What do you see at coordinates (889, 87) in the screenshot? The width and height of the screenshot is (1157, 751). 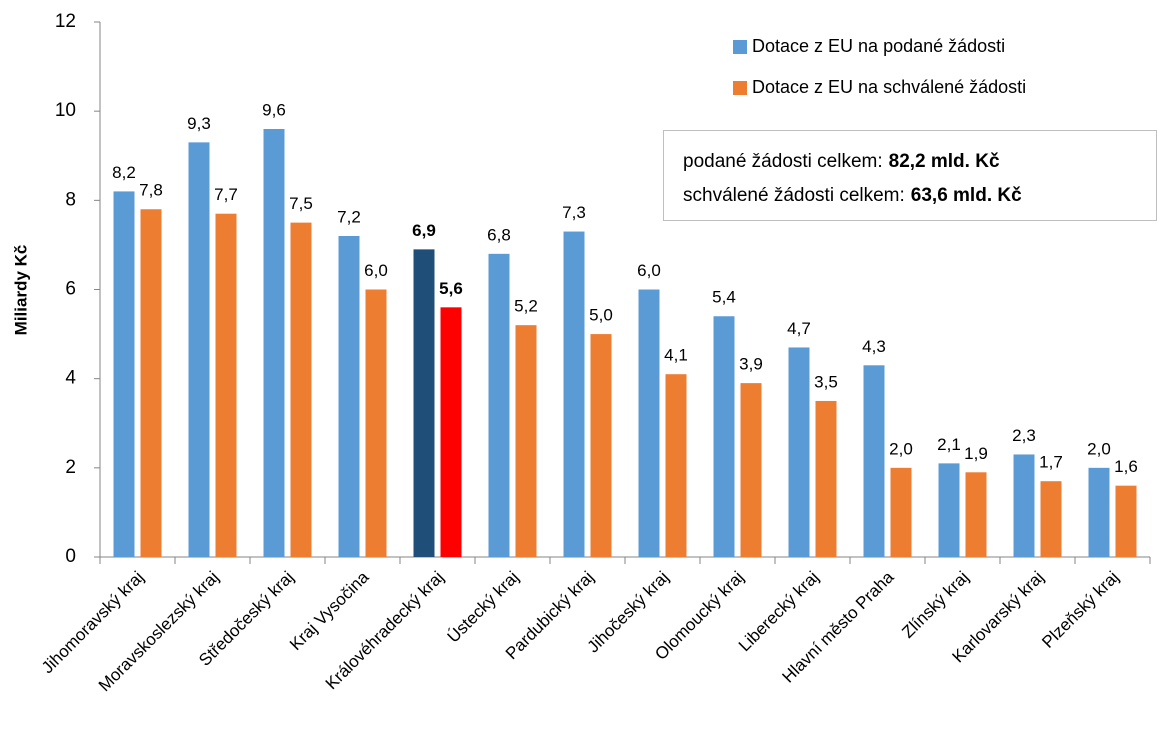 I see `legend-label: Dotace z EU na schválené žádosti` at bounding box center [889, 87].